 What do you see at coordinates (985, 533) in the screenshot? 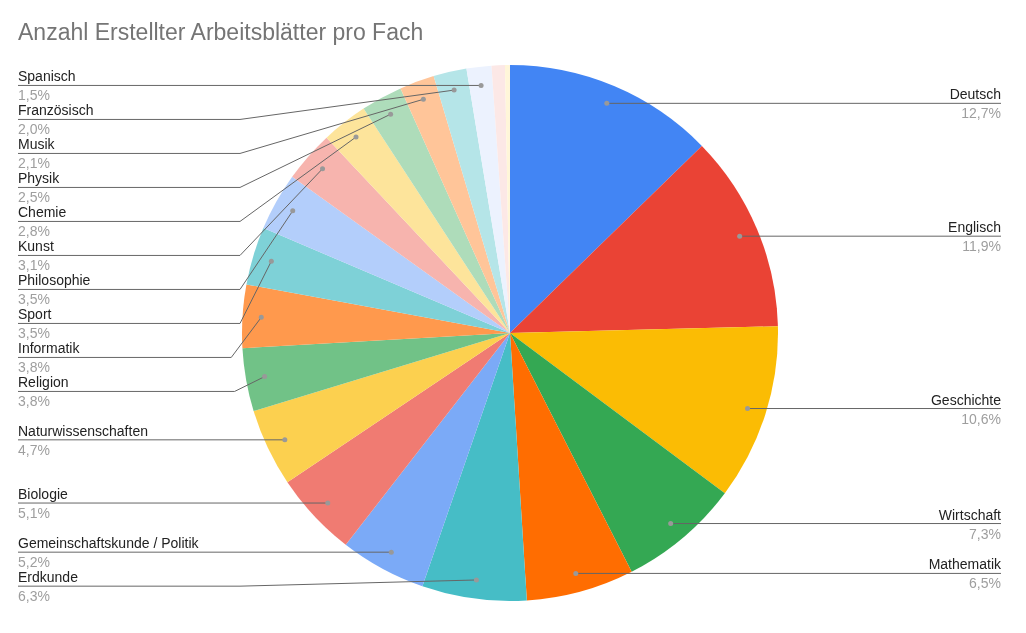
I see `data-label: 7,3%` at bounding box center [985, 533].